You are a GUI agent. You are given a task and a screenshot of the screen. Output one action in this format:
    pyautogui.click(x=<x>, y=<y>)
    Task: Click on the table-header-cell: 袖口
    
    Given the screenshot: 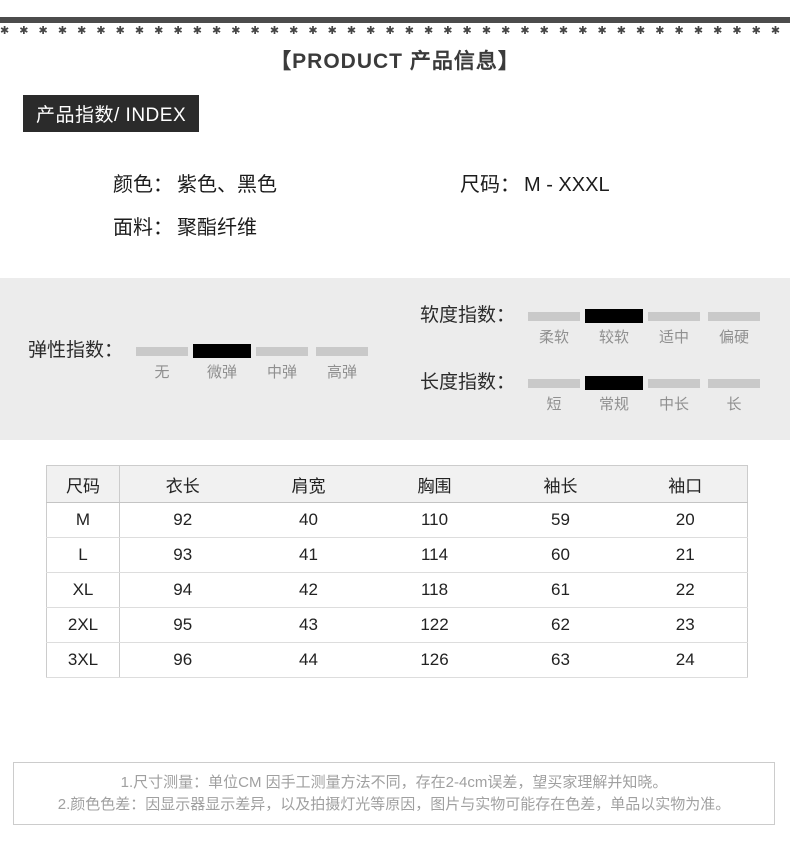 What is the action you would take?
    pyautogui.click(x=685, y=484)
    